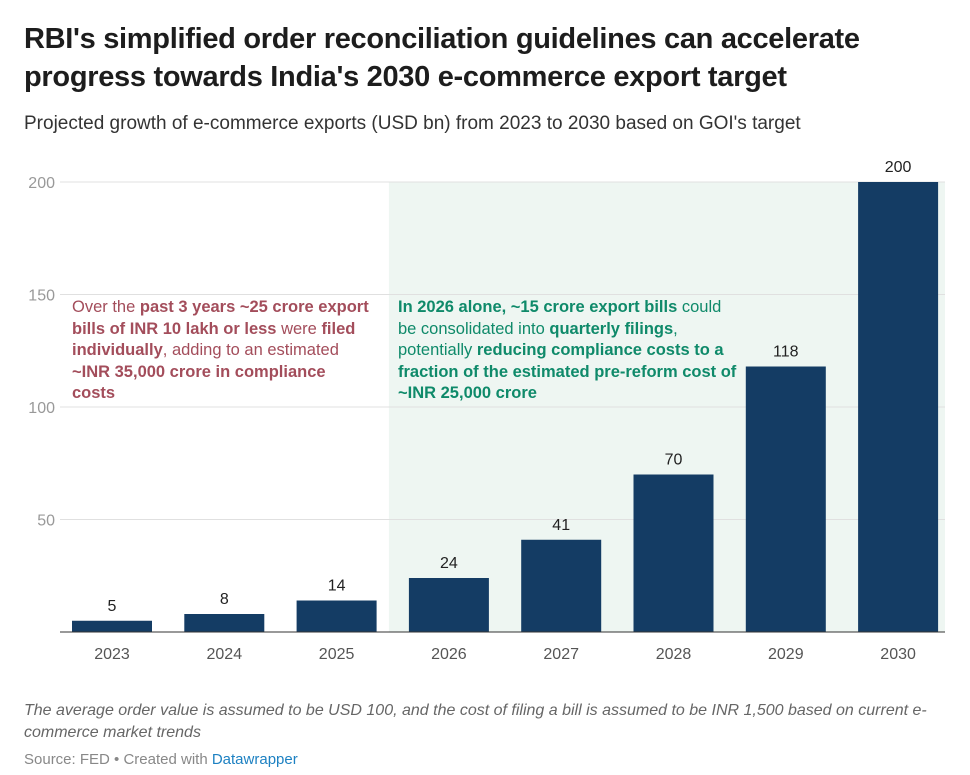 This screenshot has width=970, height=775. What do you see at coordinates (337, 586) in the screenshot?
I see `data-label-2025: 14` at bounding box center [337, 586].